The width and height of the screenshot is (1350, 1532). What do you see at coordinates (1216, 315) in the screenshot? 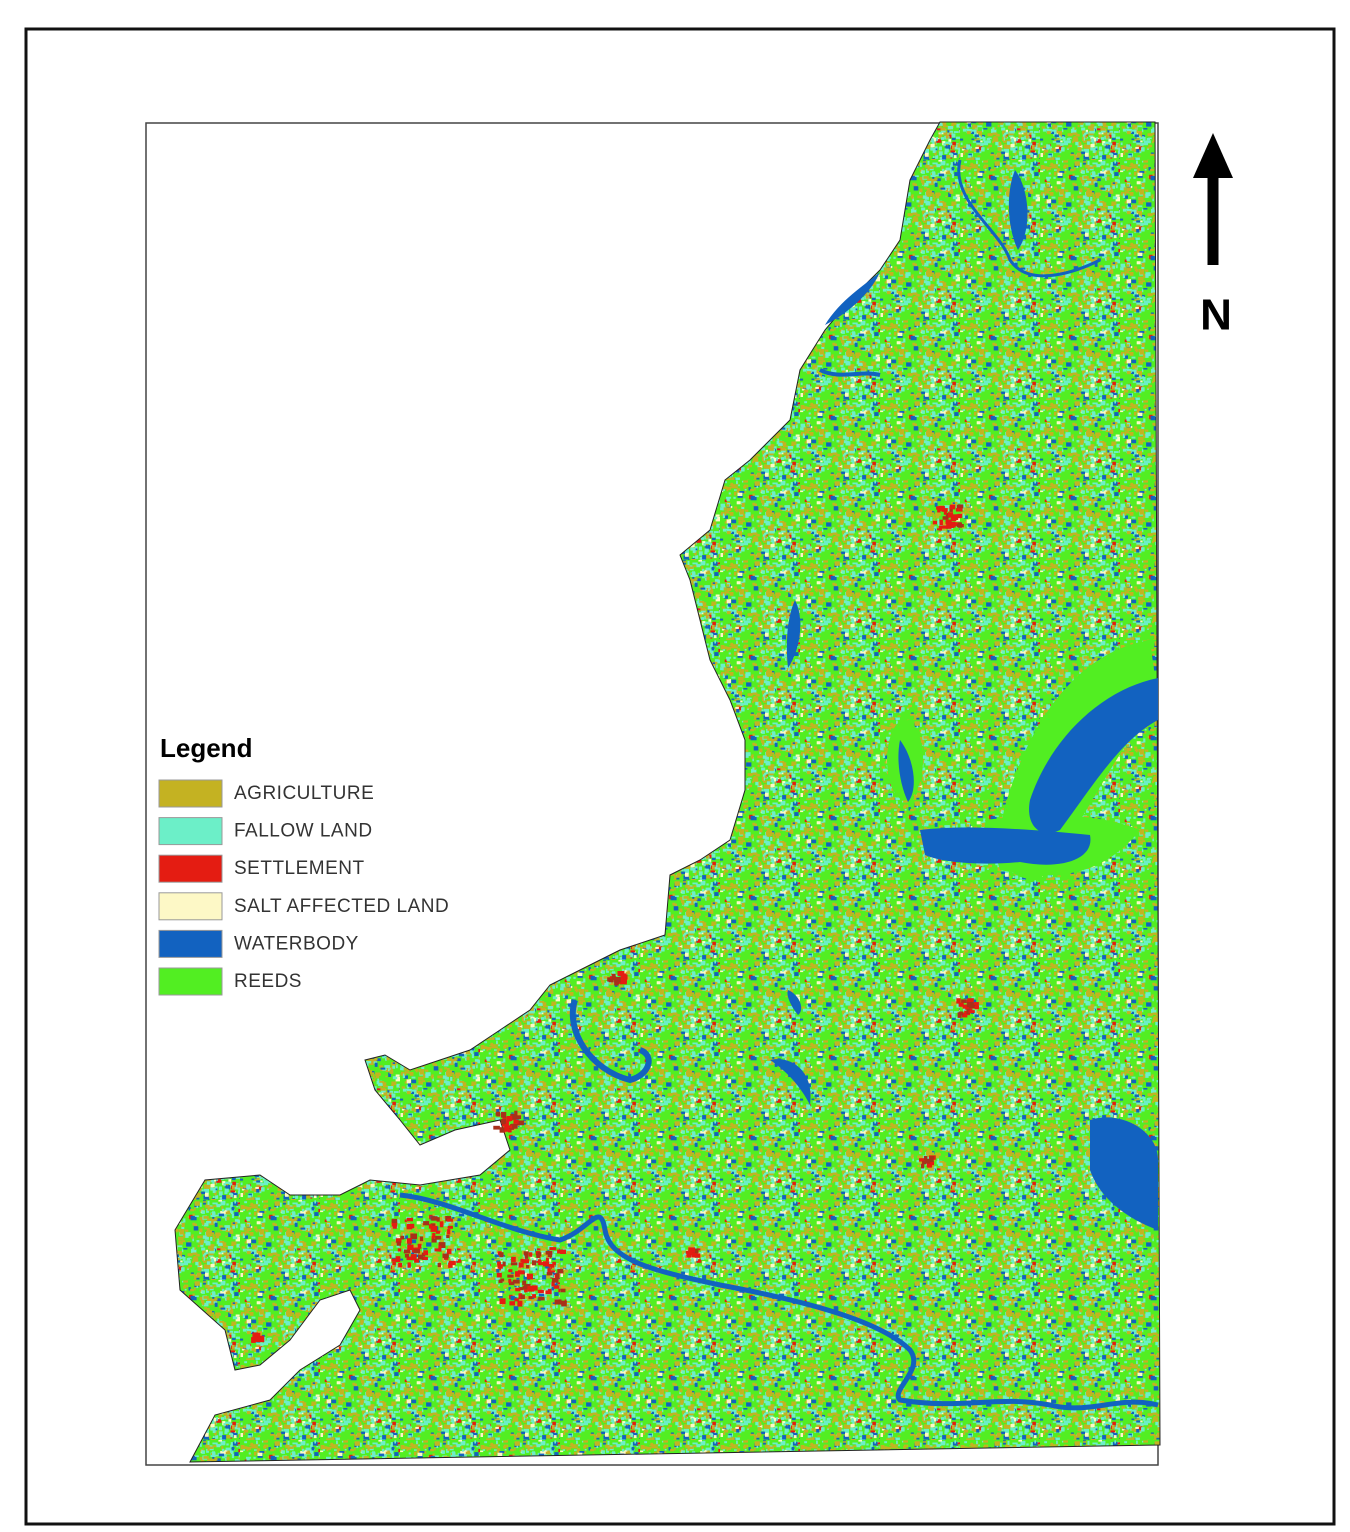
I see `north-label: N` at bounding box center [1216, 315].